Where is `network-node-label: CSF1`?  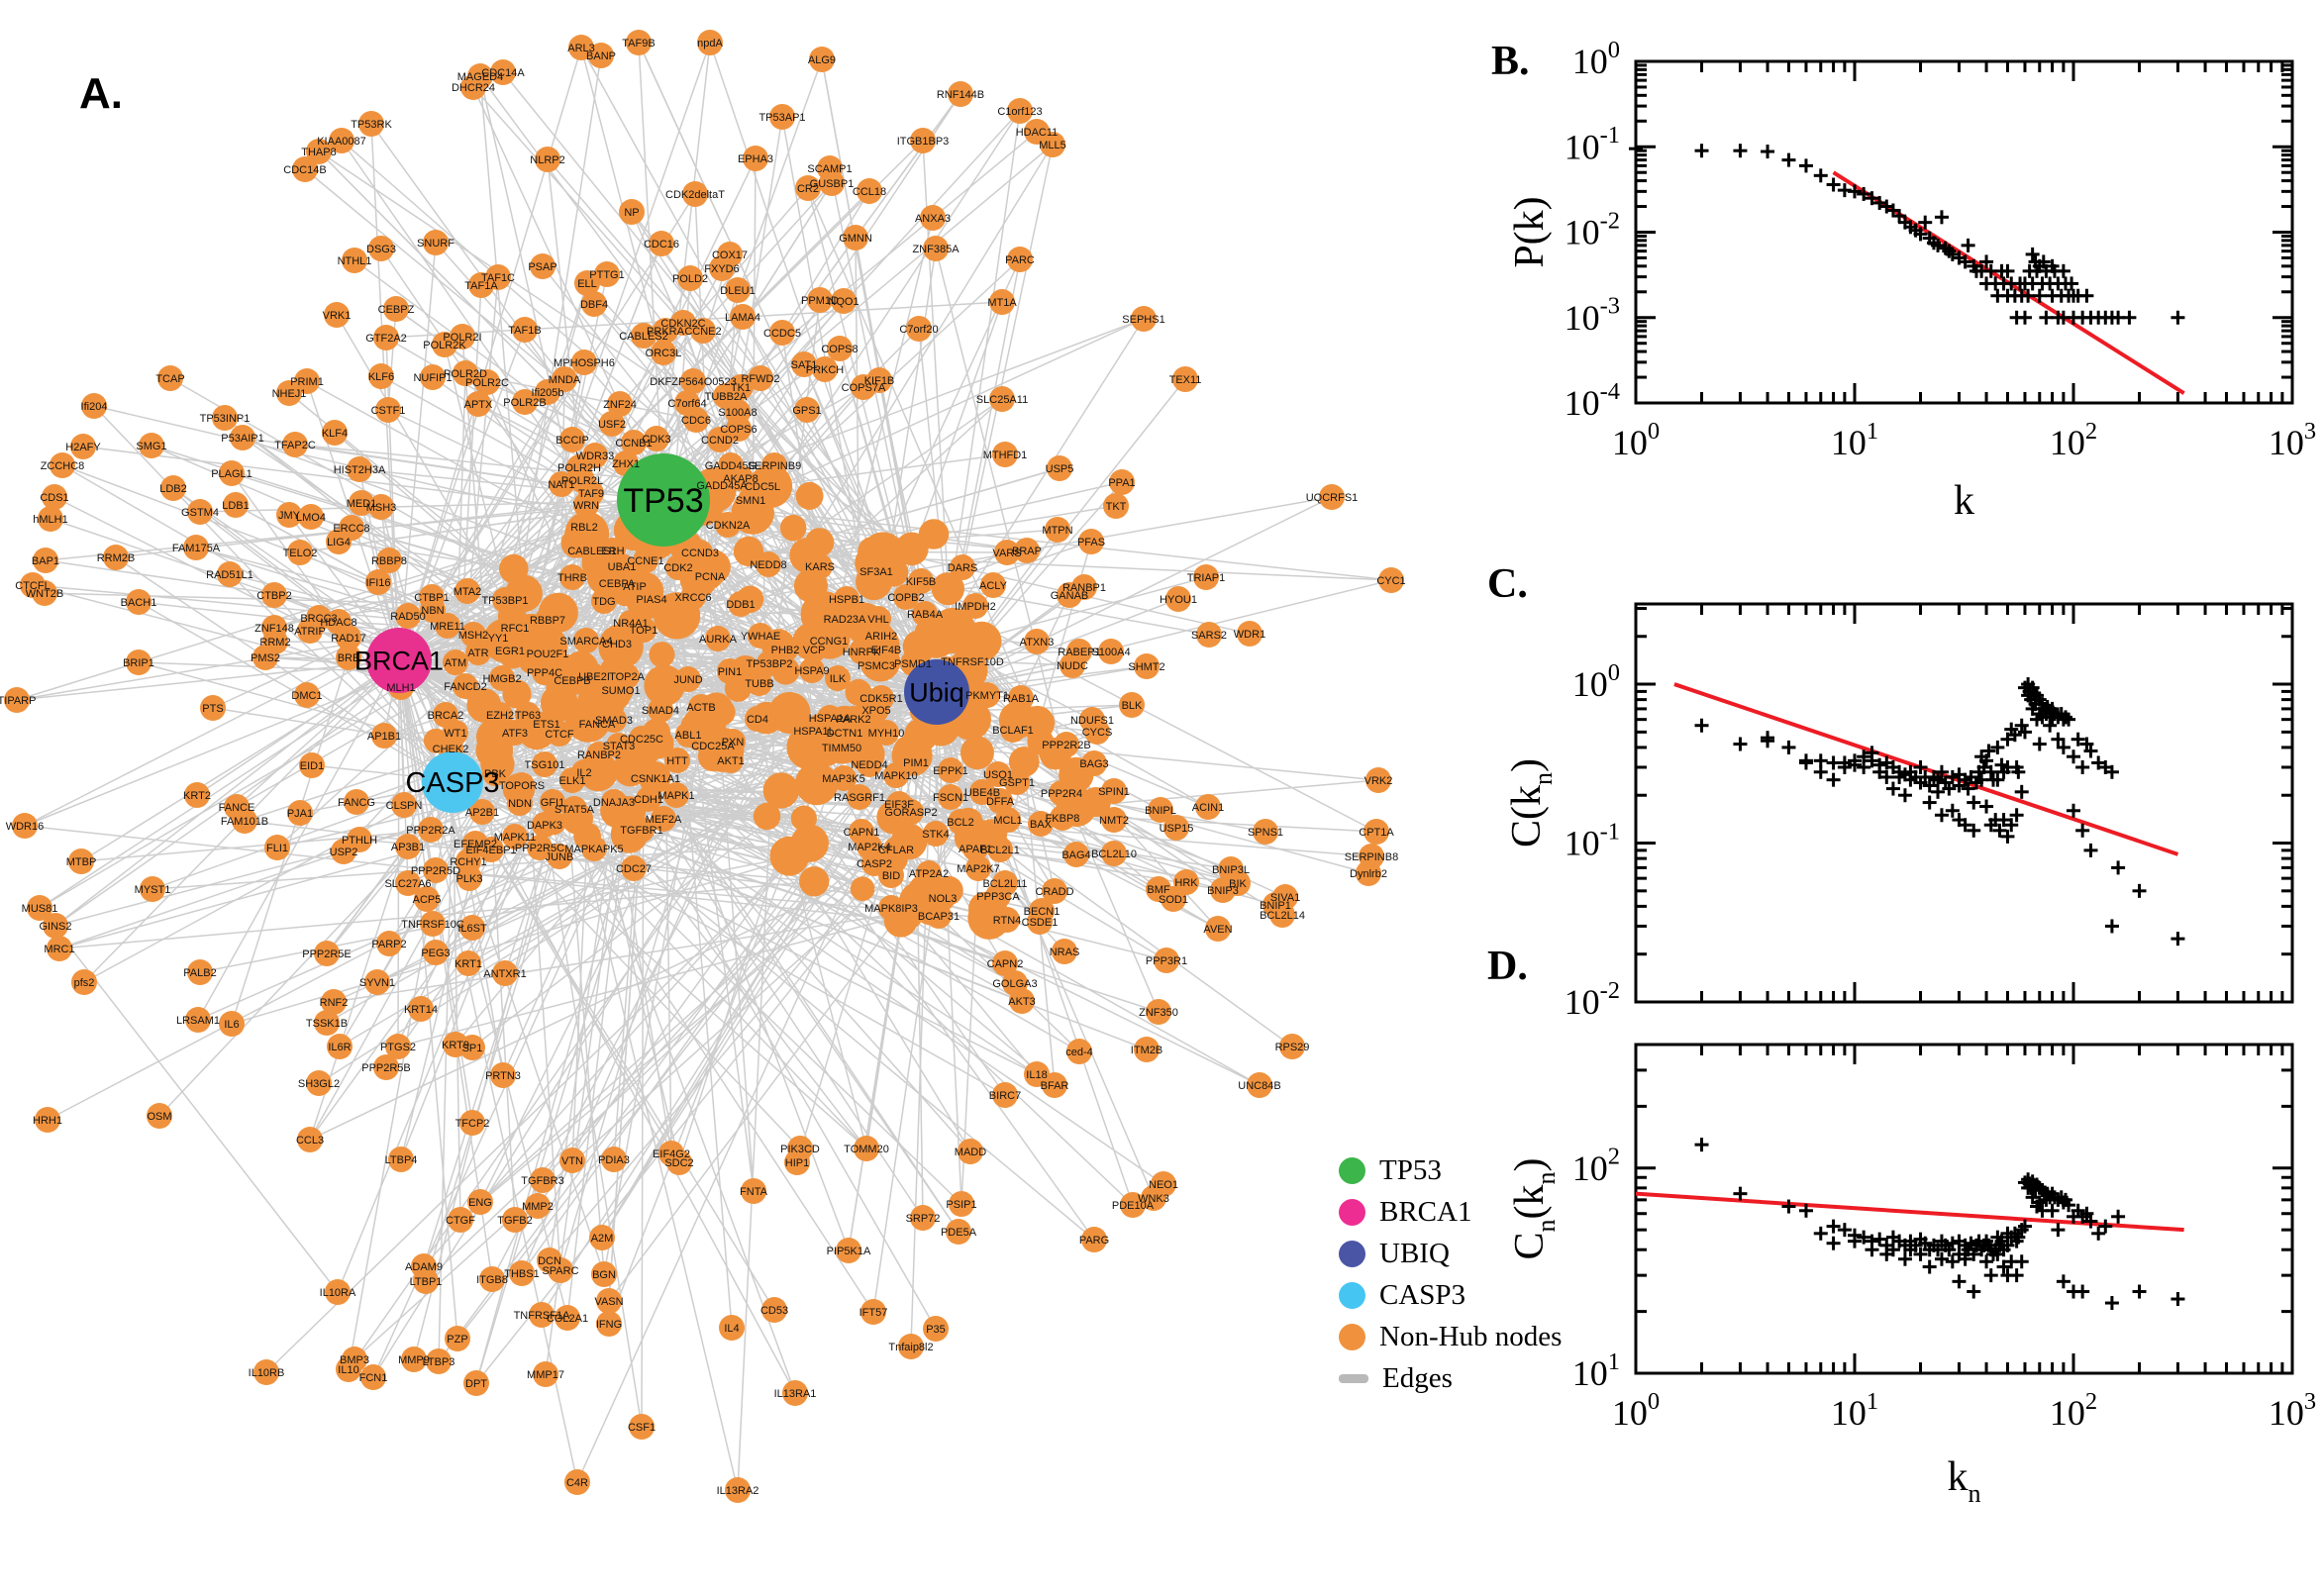
network-node-label: CSF1 is located at coordinates (642, 1428).